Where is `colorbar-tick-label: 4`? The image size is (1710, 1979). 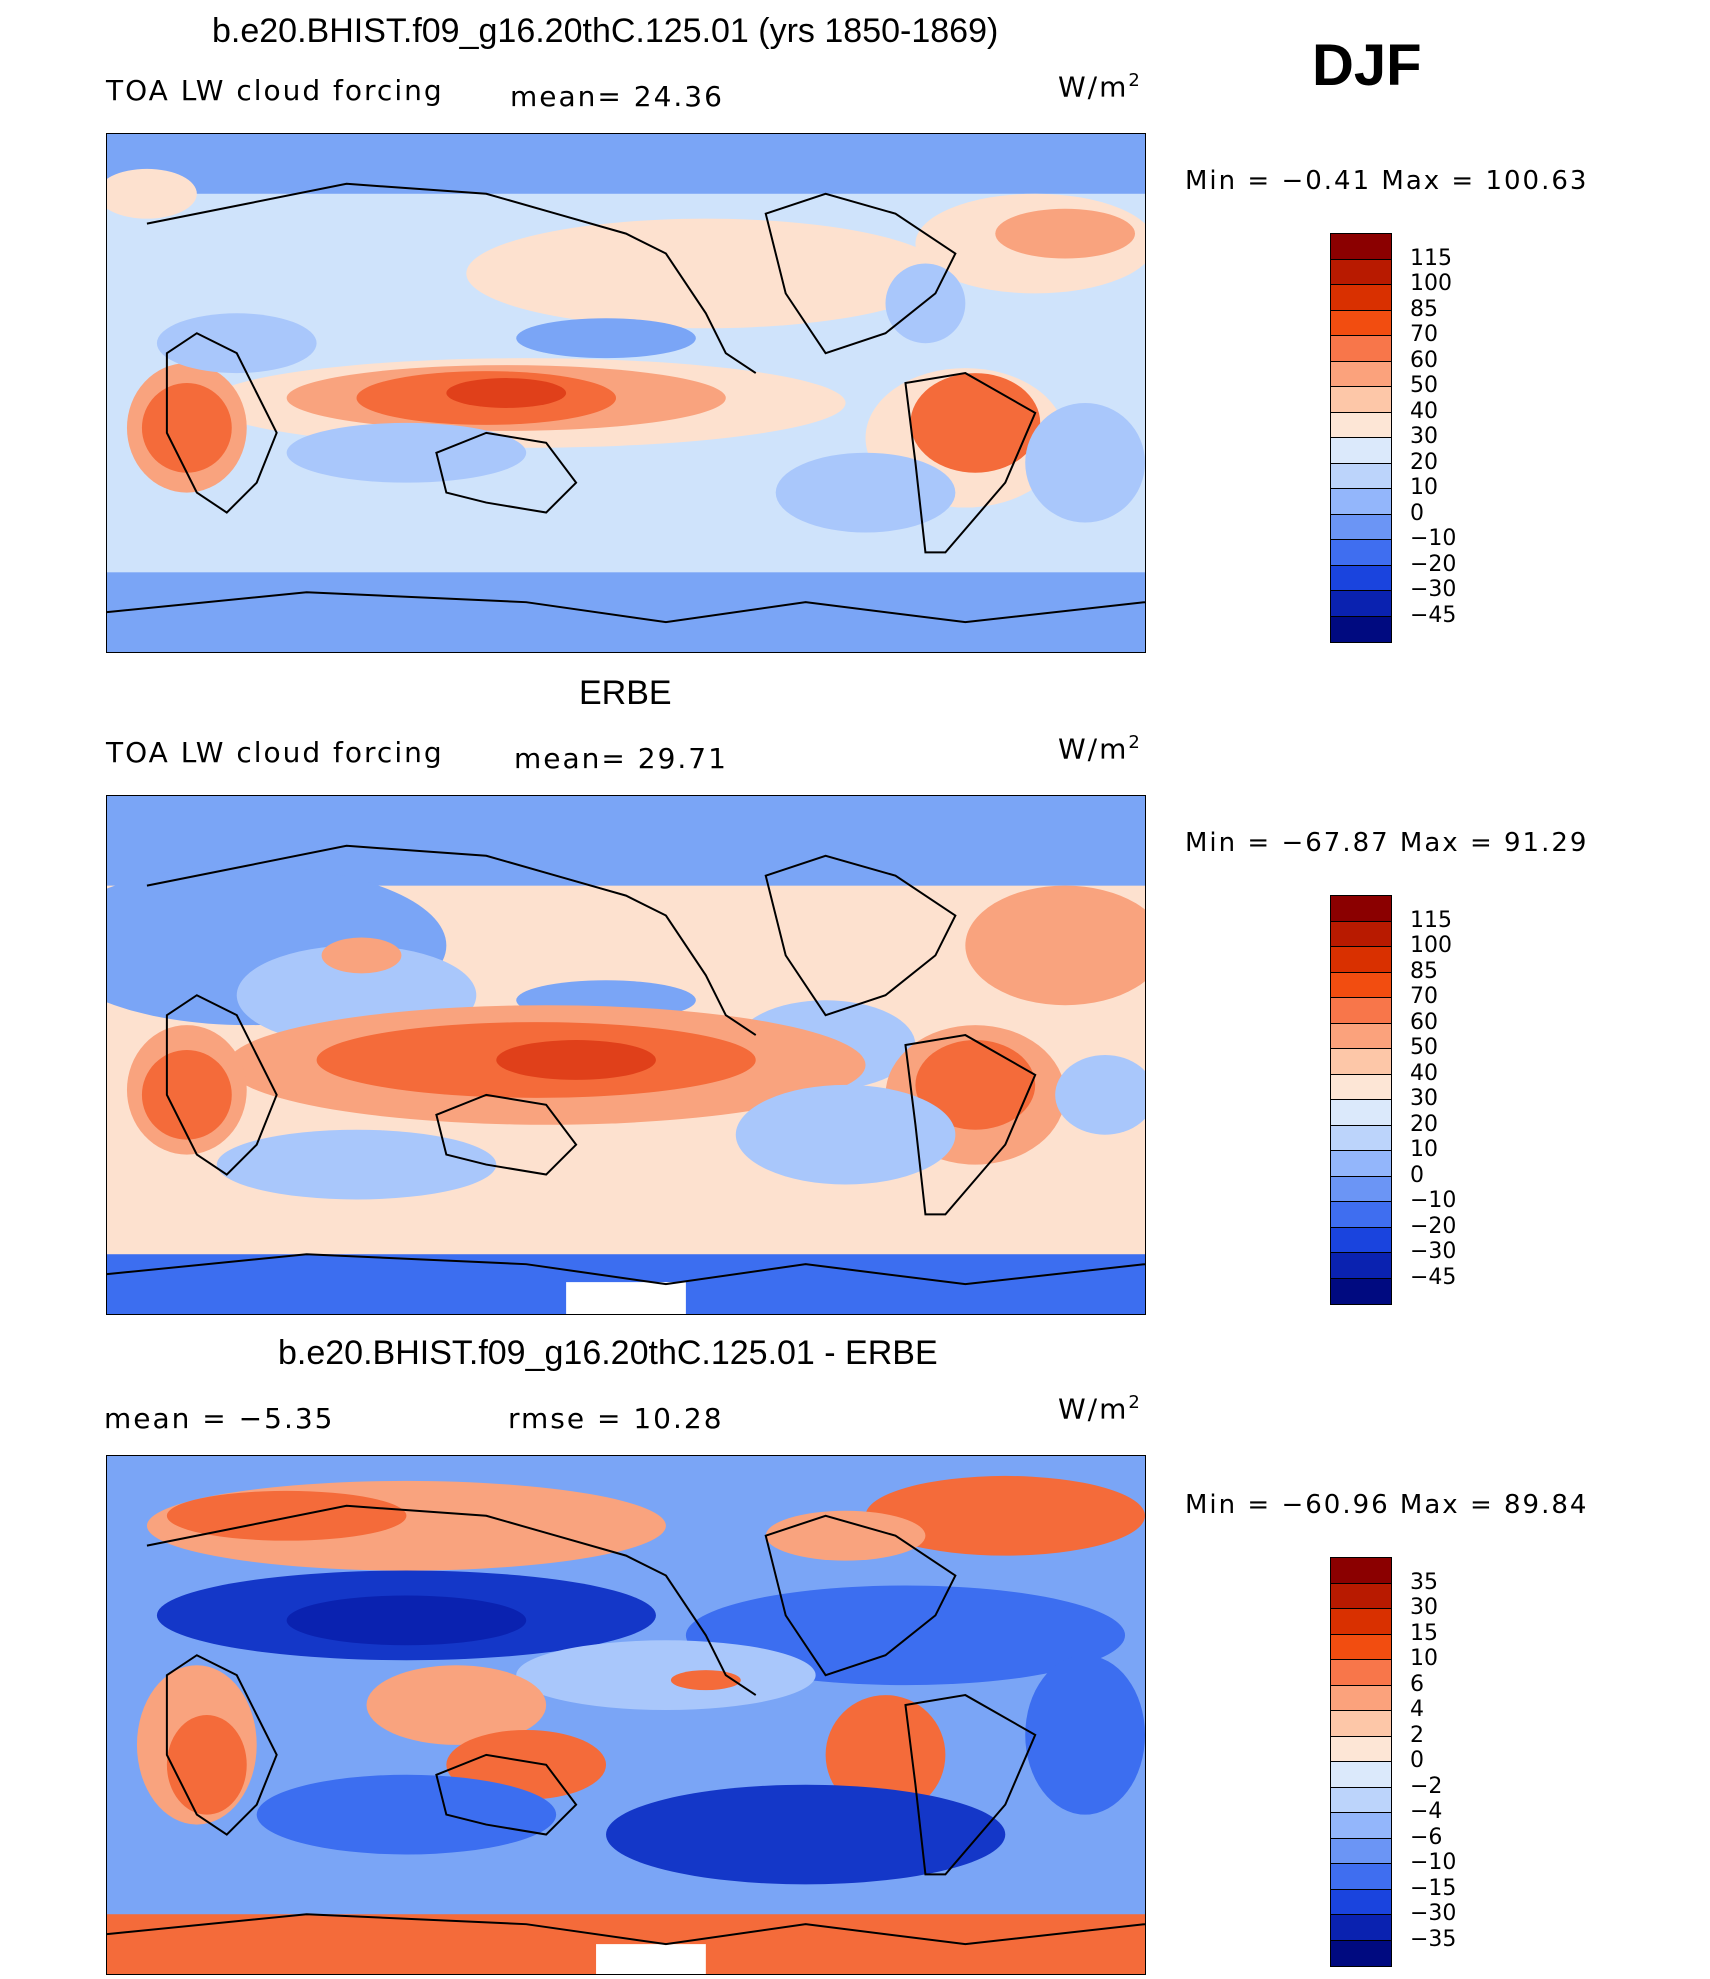 colorbar-tick-label: 4 is located at coordinates (1417, 1709).